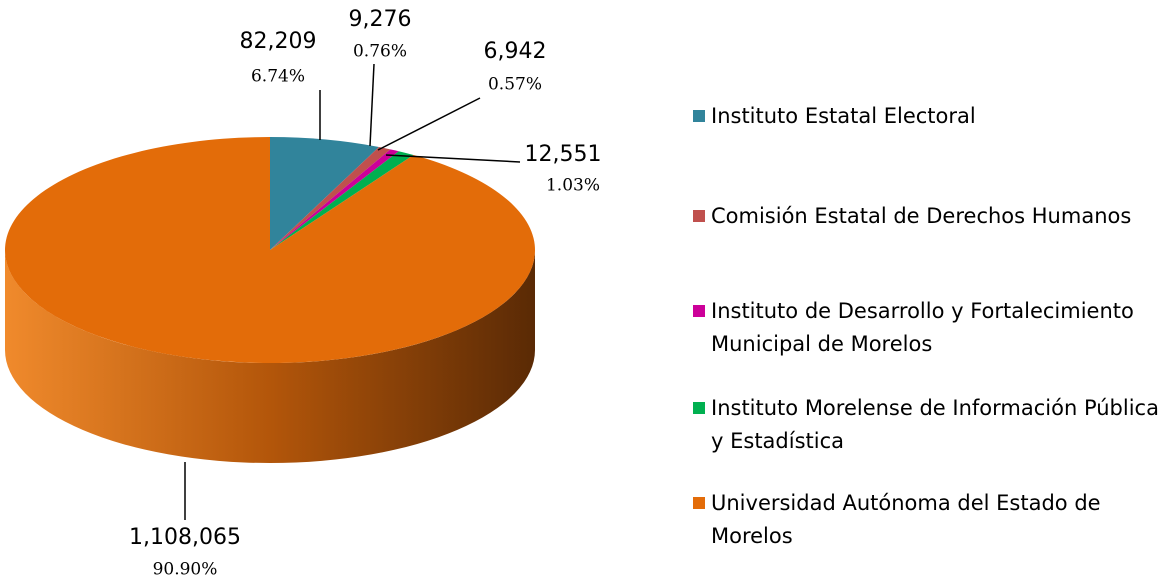 The height and width of the screenshot is (581, 1169). What do you see at coordinates (278, 77) in the screenshot?
I see `percent-label: 6.74%` at bounding box center [278, 77].